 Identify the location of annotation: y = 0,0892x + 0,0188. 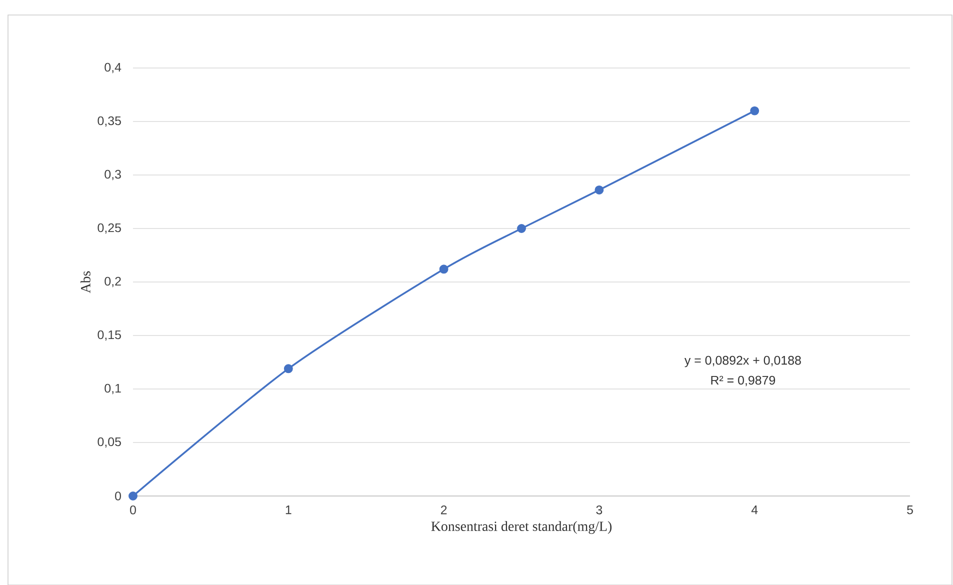
(742, 362).